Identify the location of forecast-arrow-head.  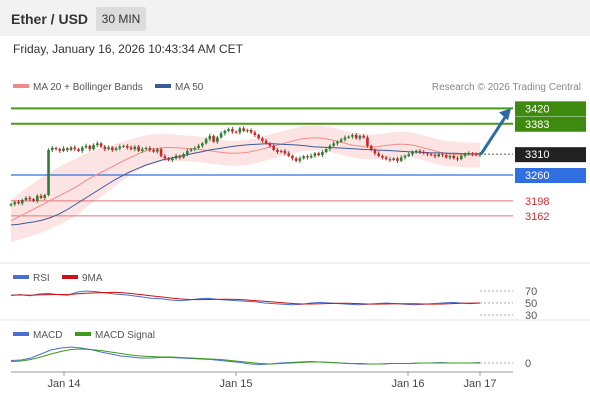
(505, 114).